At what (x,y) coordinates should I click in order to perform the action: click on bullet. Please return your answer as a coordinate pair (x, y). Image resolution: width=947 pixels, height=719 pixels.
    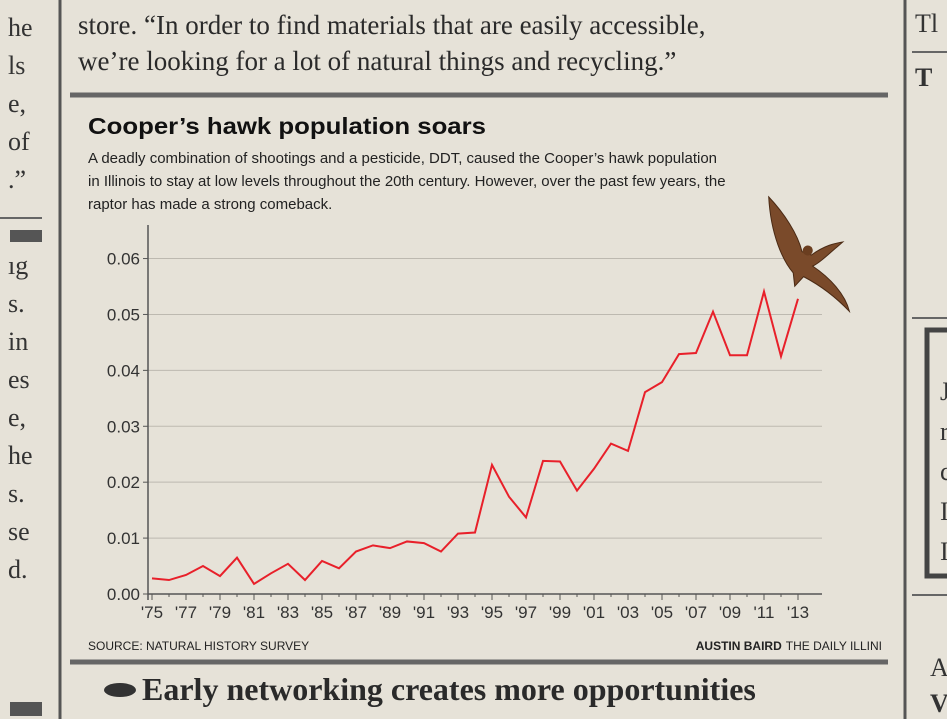
    Looking at the image, I should click on (120, 690).